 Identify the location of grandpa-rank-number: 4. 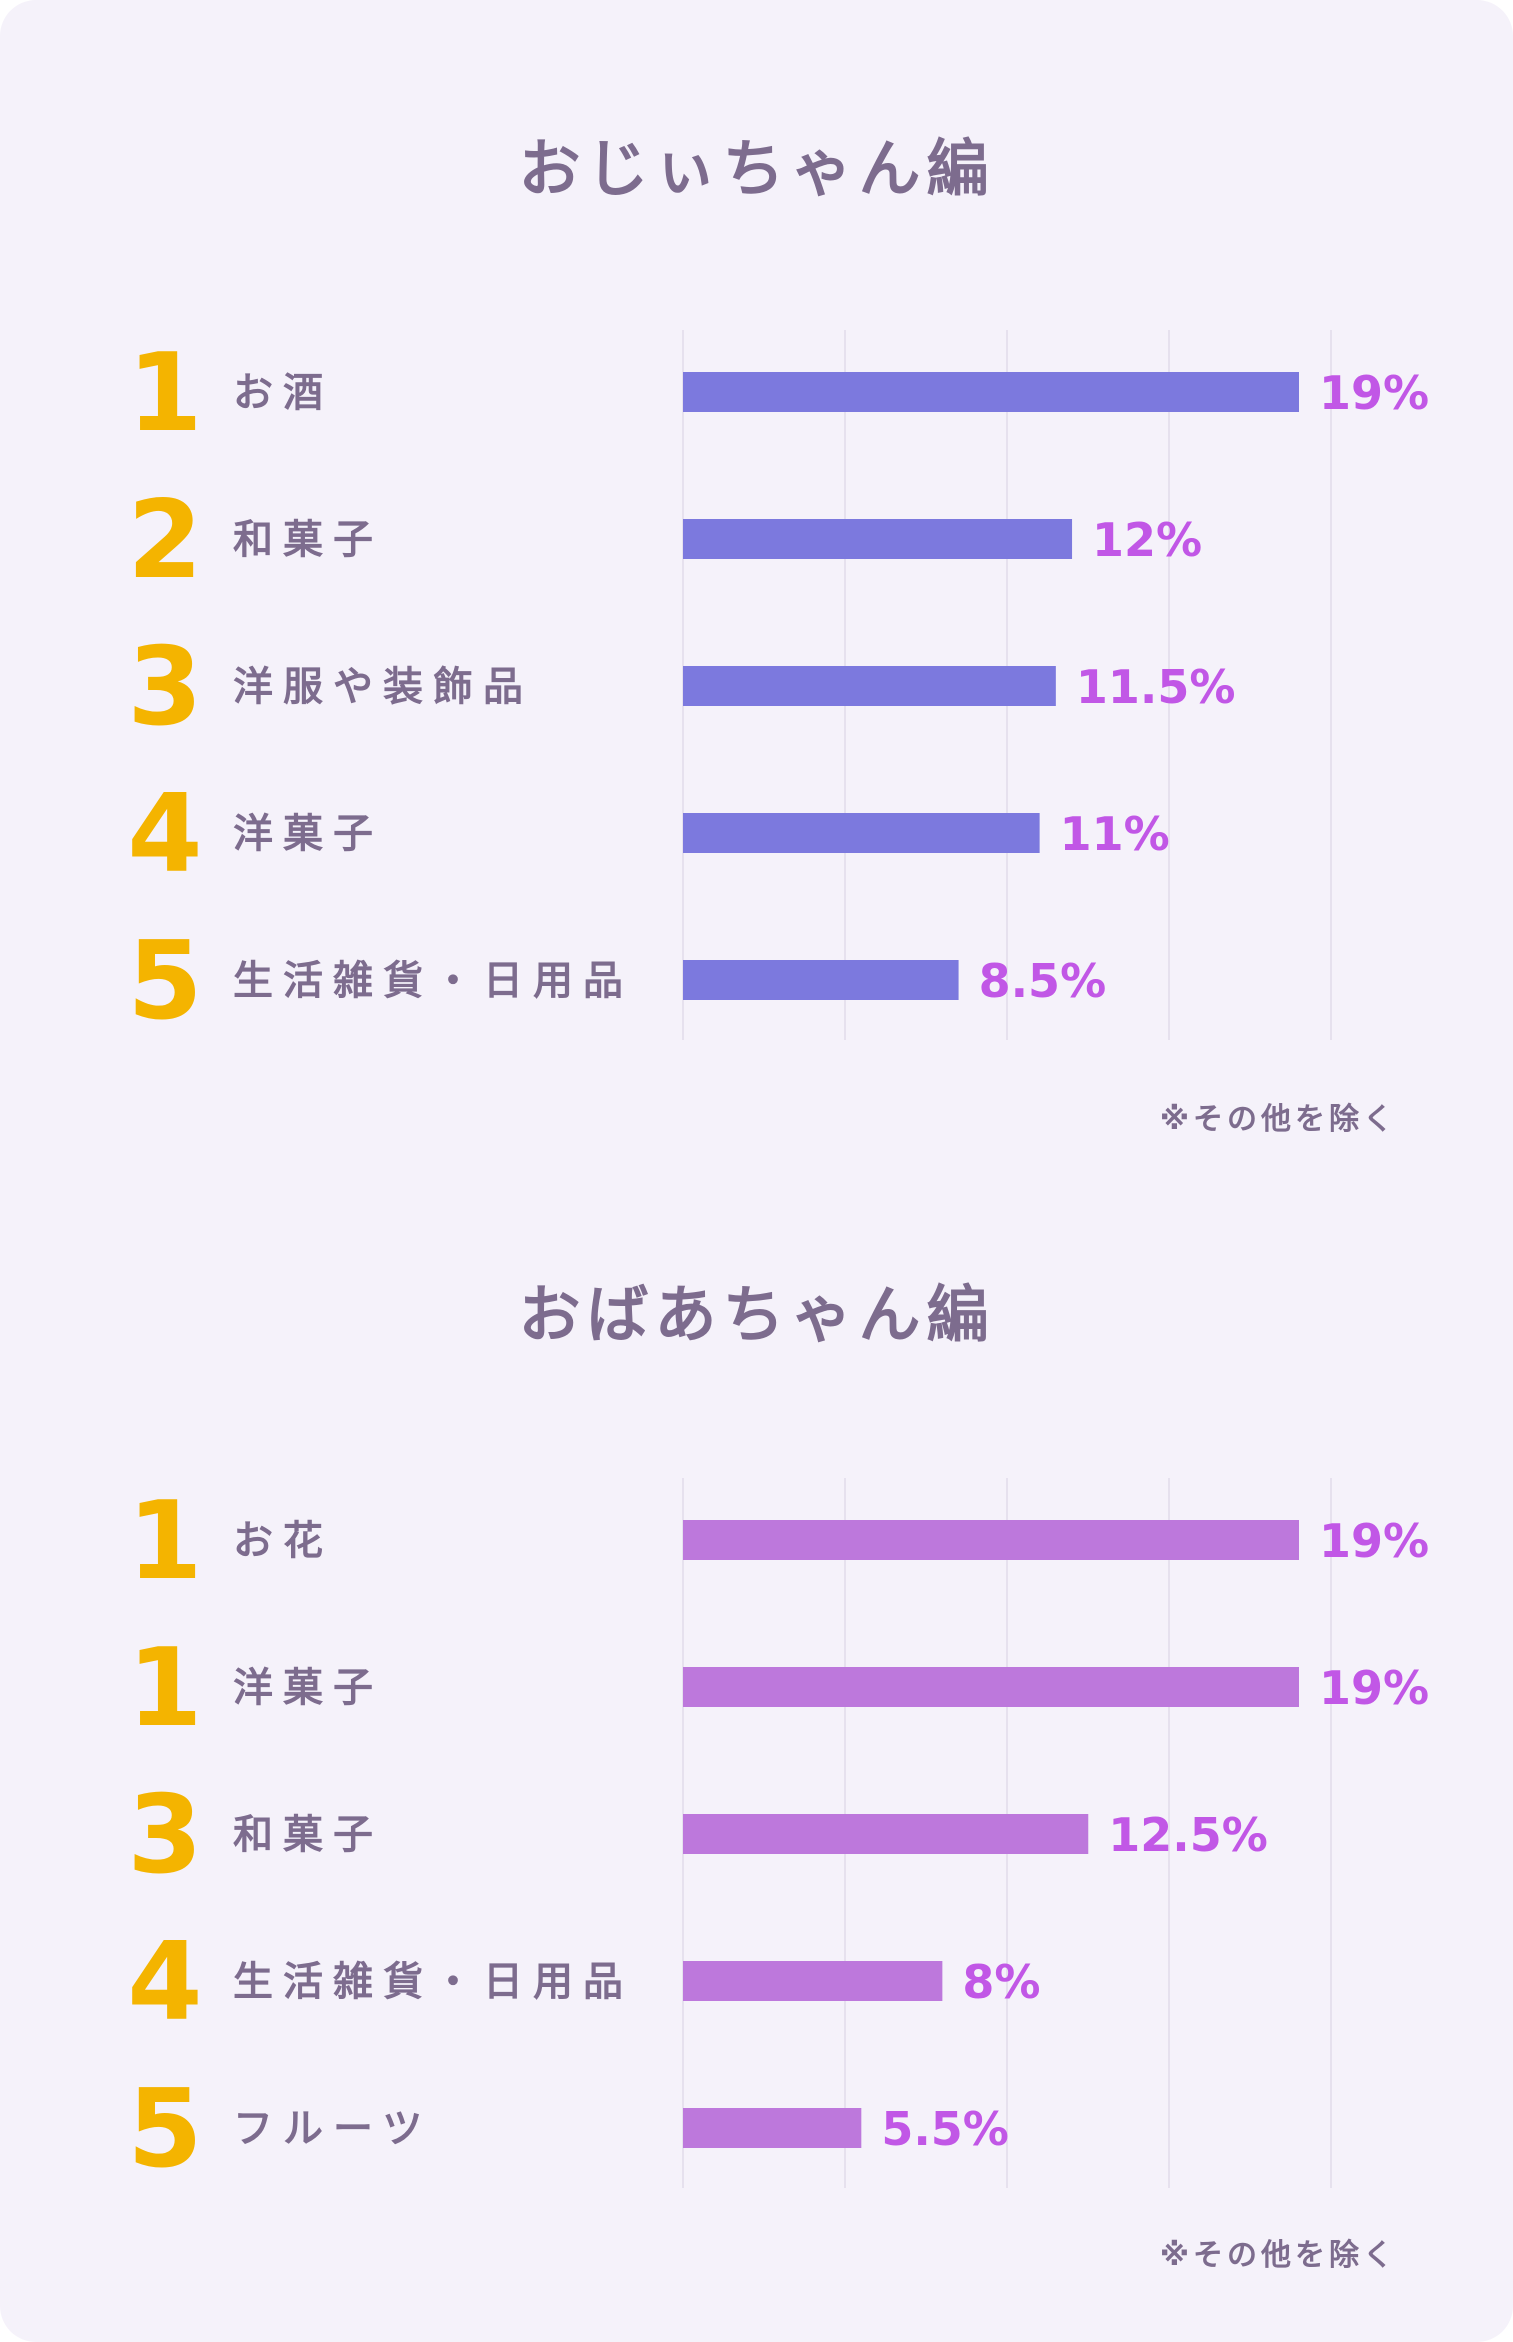
(164, 834).